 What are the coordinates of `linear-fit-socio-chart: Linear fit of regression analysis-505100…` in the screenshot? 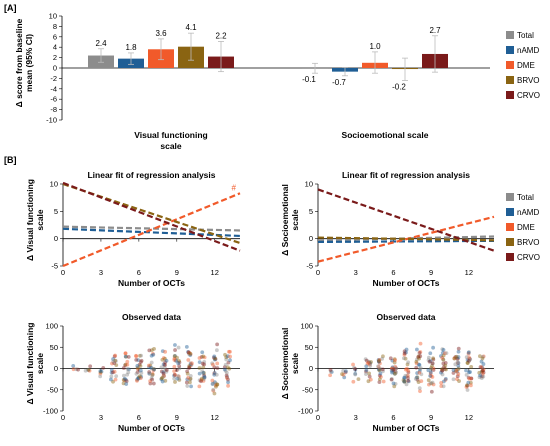 It's located at (387, 229).